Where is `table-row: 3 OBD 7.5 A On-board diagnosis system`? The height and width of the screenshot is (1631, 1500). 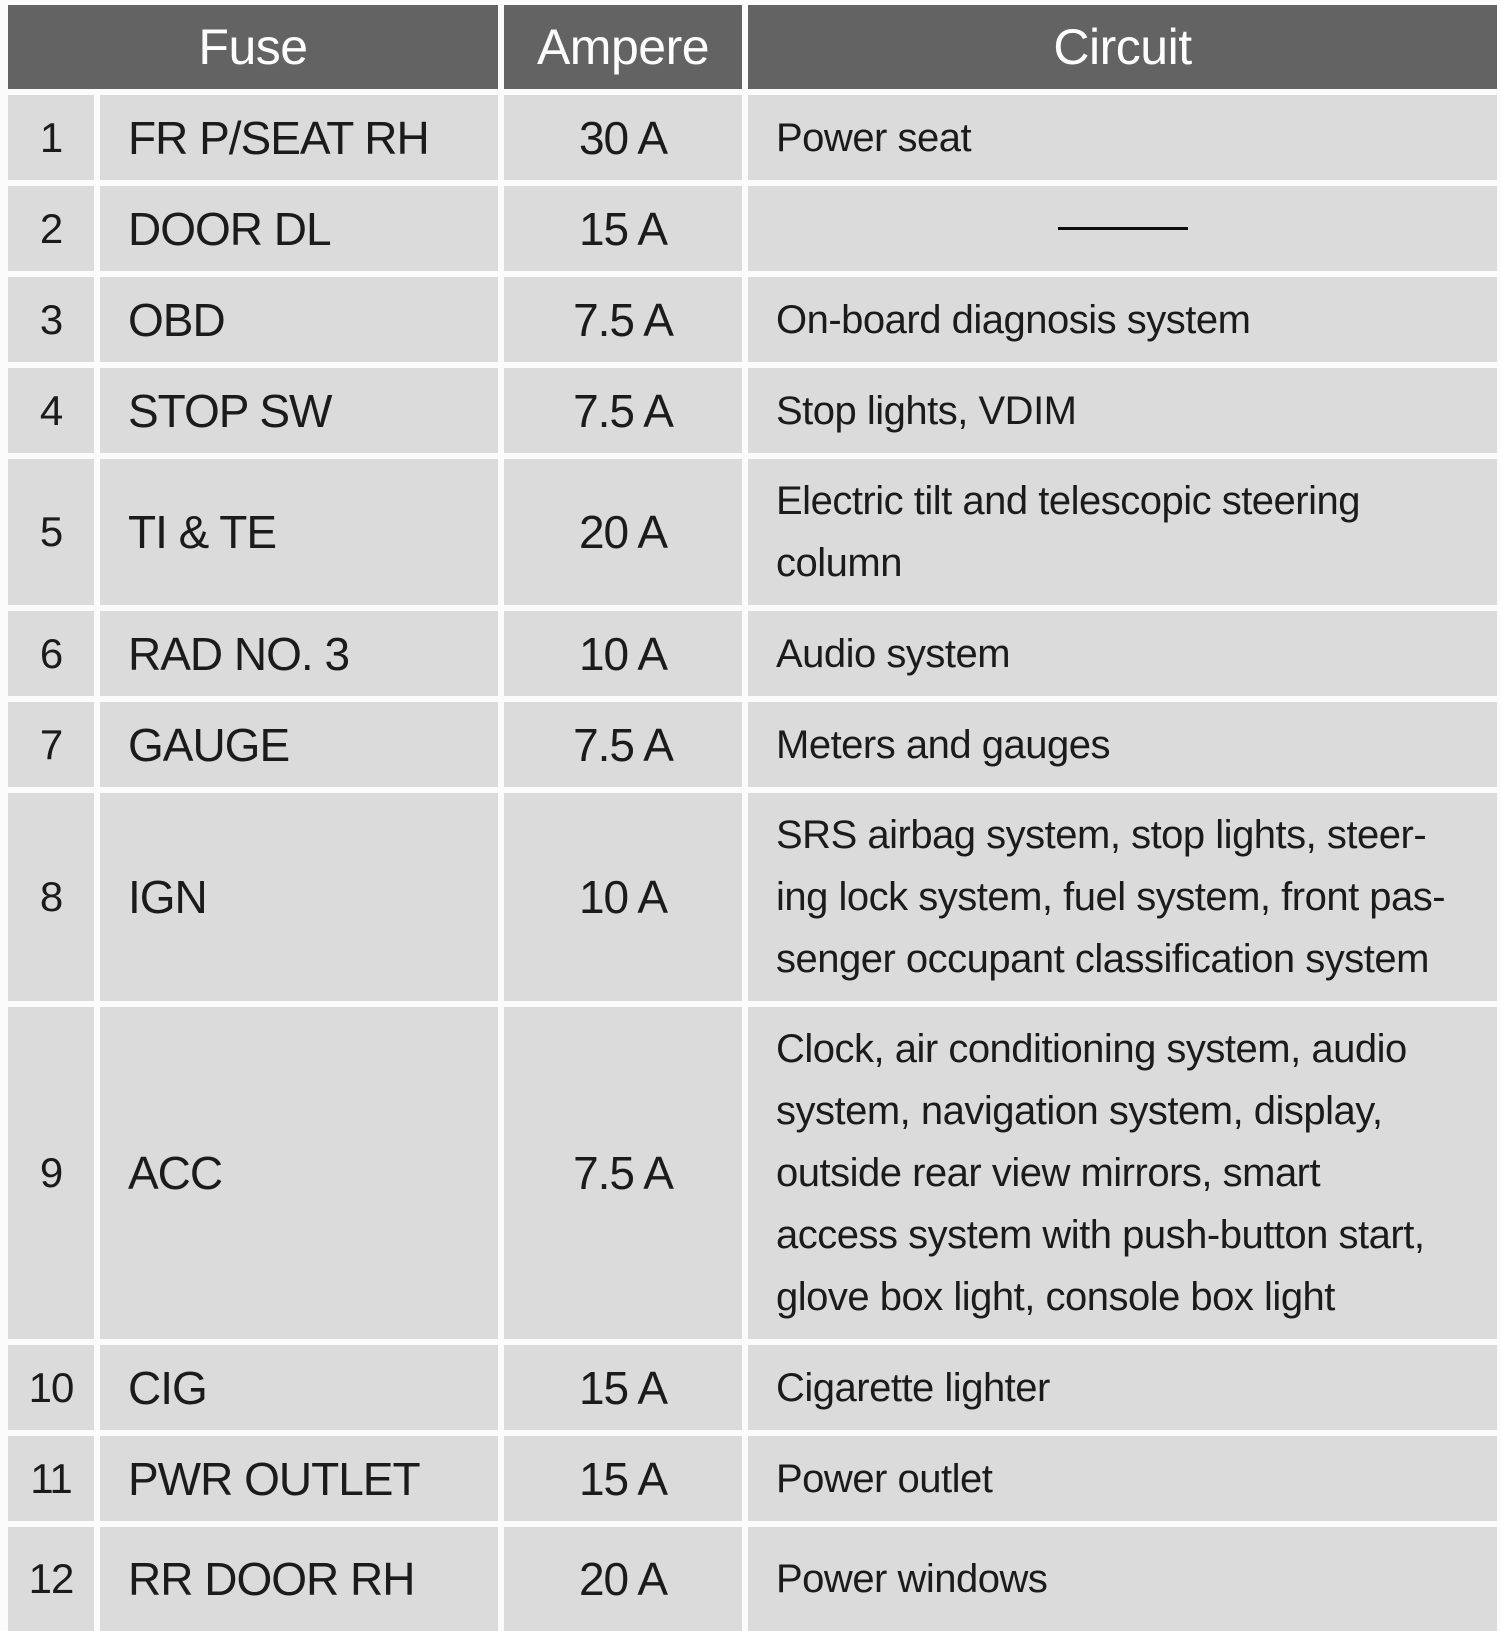 table-row: 3 OBD 7.5 A On-board diagnosis system is located at coordinates (752, 319).